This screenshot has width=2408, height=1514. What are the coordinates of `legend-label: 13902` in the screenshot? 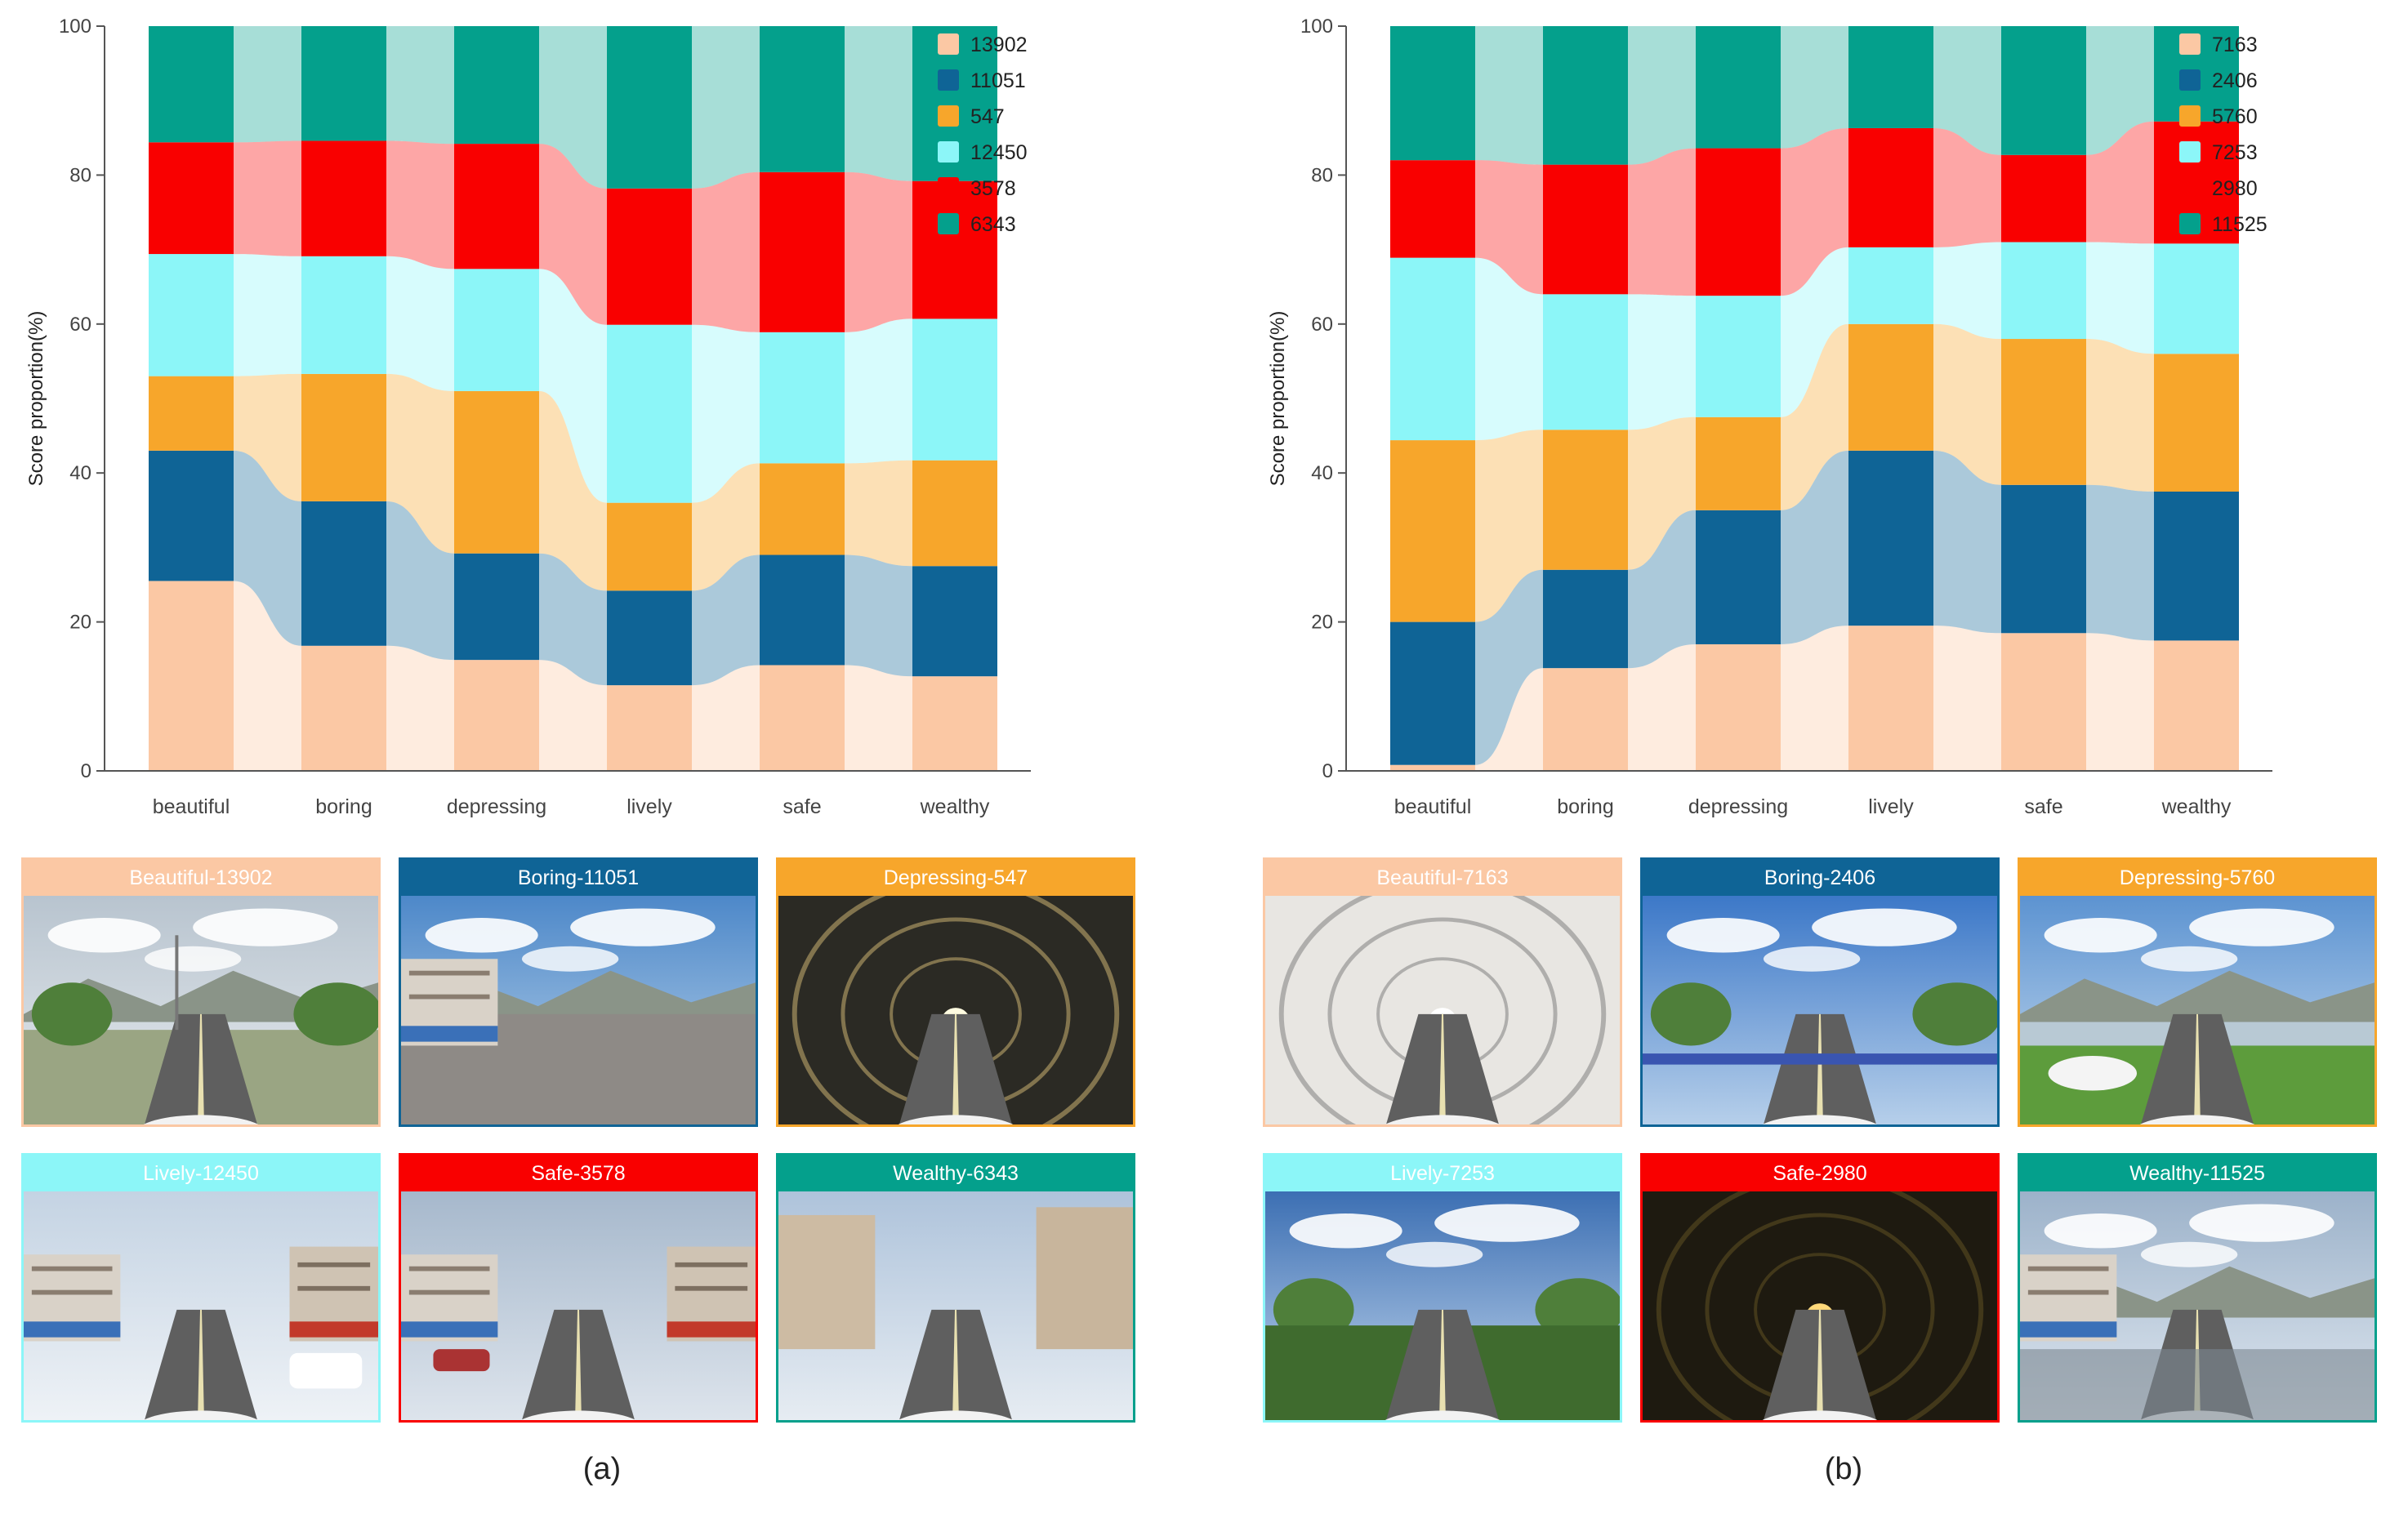 It's located at (999, 44).